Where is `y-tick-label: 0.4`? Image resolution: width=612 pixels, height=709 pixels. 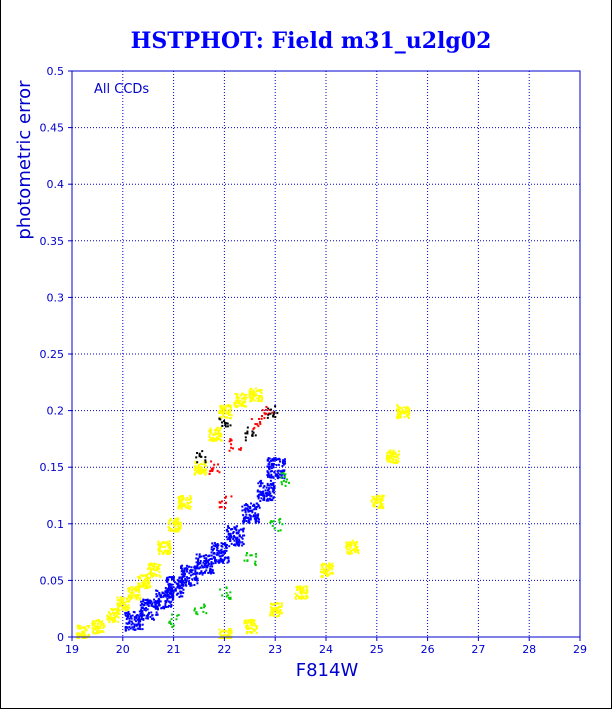 y-tick-label: 0.4 is located at coordinates (56, 184).